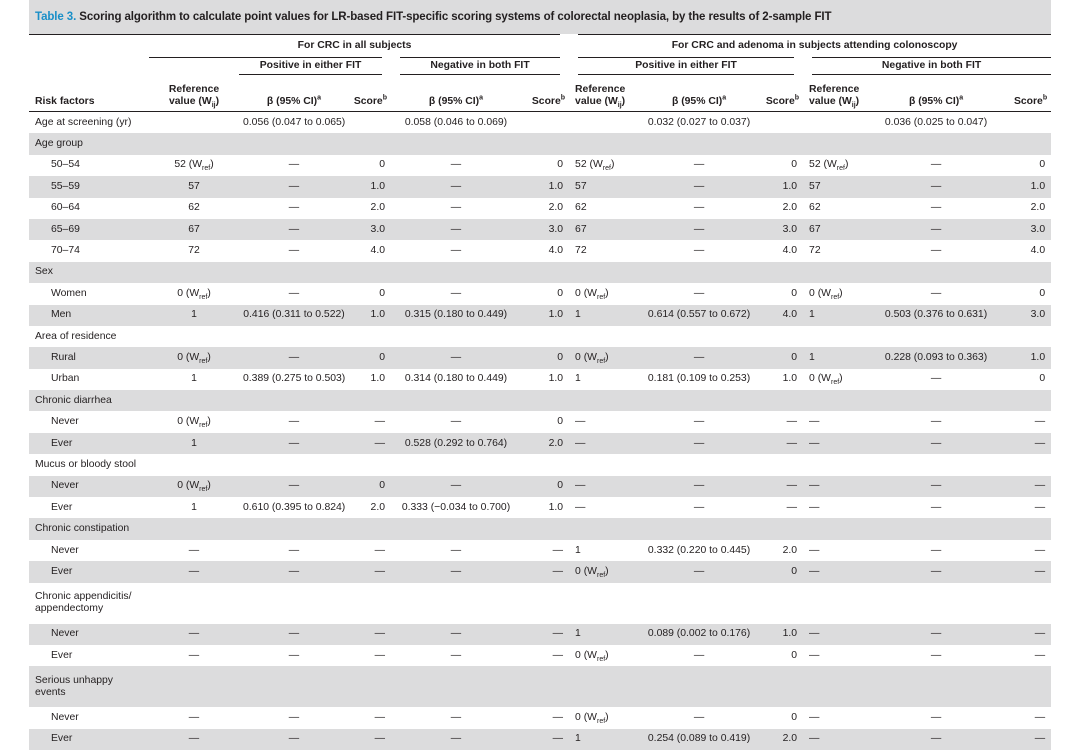  Describe the element at coordinates (456, 379) in the screenshot. I see `table-cell: 0.314 (0.180 to 0.449)` at that location.